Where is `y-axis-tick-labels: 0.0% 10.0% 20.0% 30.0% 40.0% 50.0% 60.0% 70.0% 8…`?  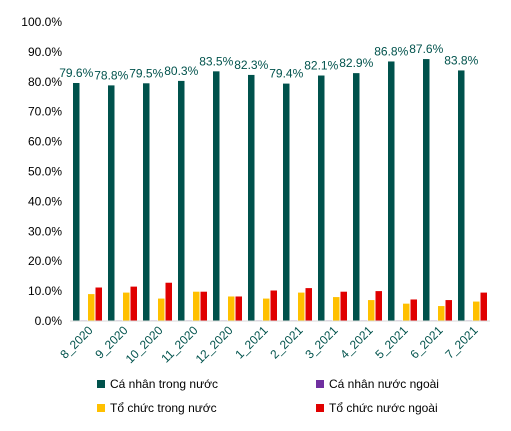
y-axis-tick-labels: 0.0% 10.0% 20.0% 30.0% 40.0% 50.0% 60.0% 70.0% 8… is located at coordinates (41, 171).